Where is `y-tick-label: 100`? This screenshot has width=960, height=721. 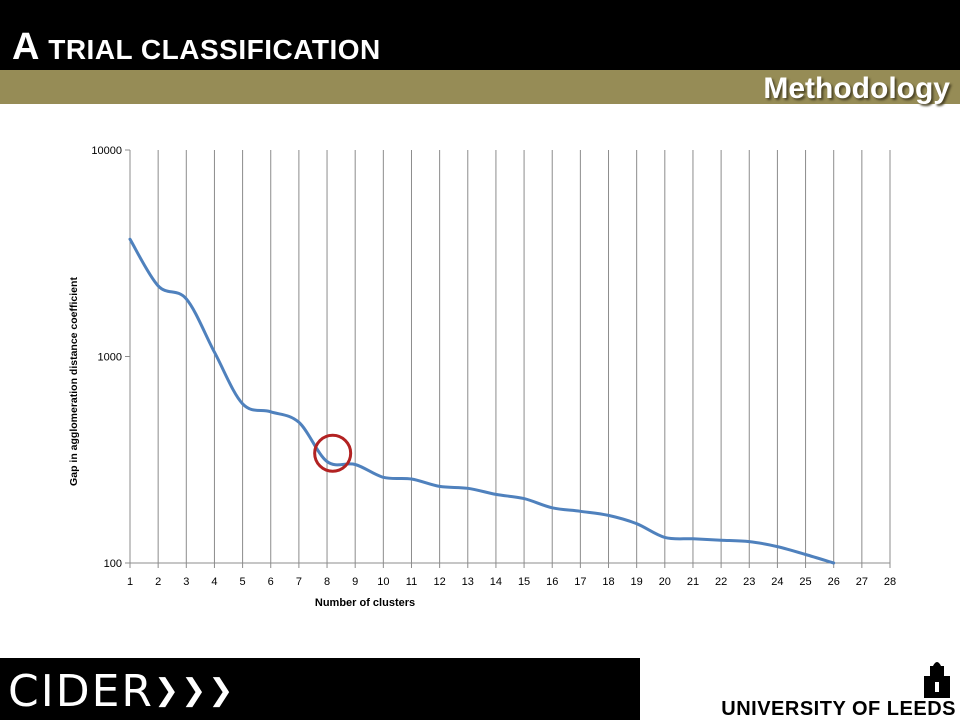
y-tick-label: 100 is located at coordinates (113, 564).